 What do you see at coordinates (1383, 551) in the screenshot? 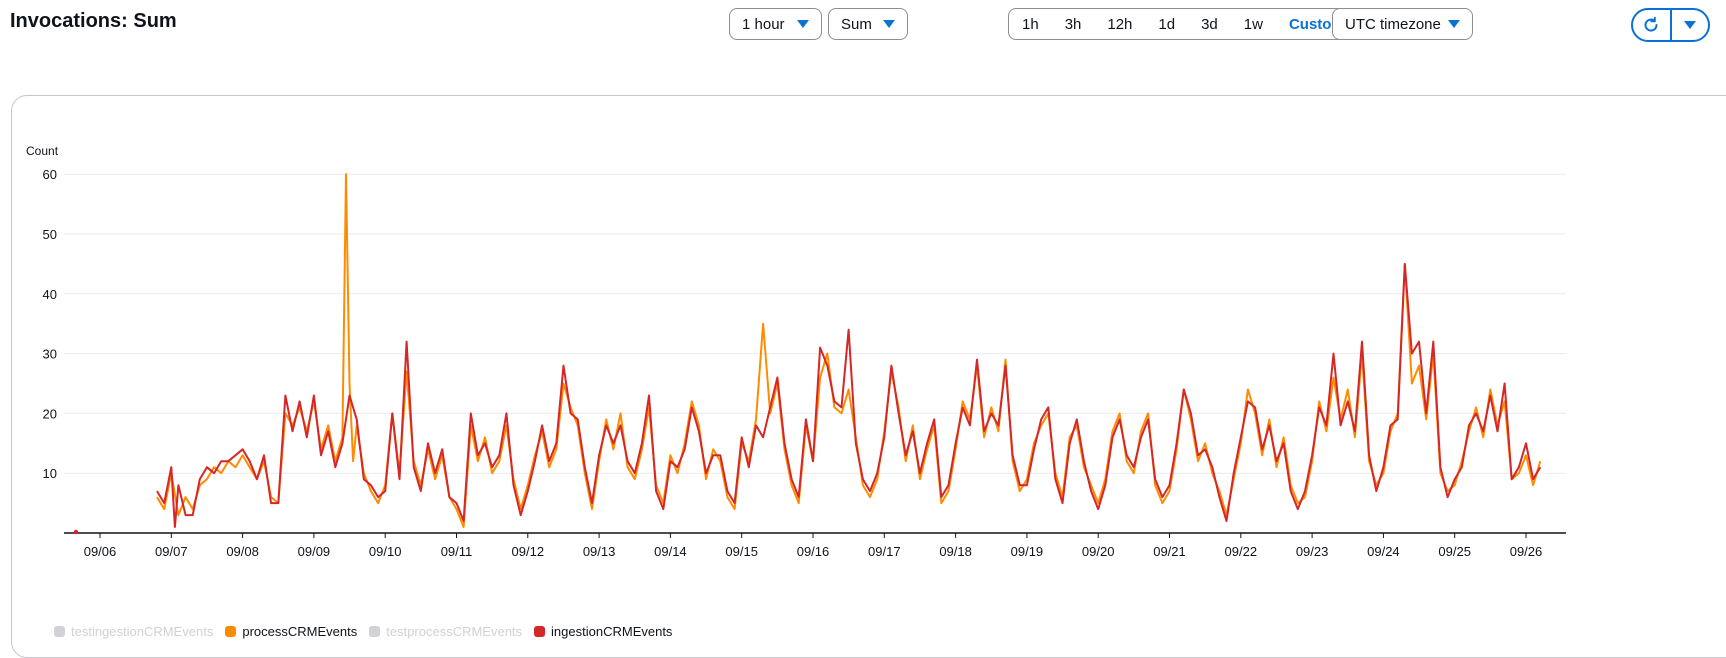
I see `x-tick-label: 09/24` at bounding box center [1383, 551].